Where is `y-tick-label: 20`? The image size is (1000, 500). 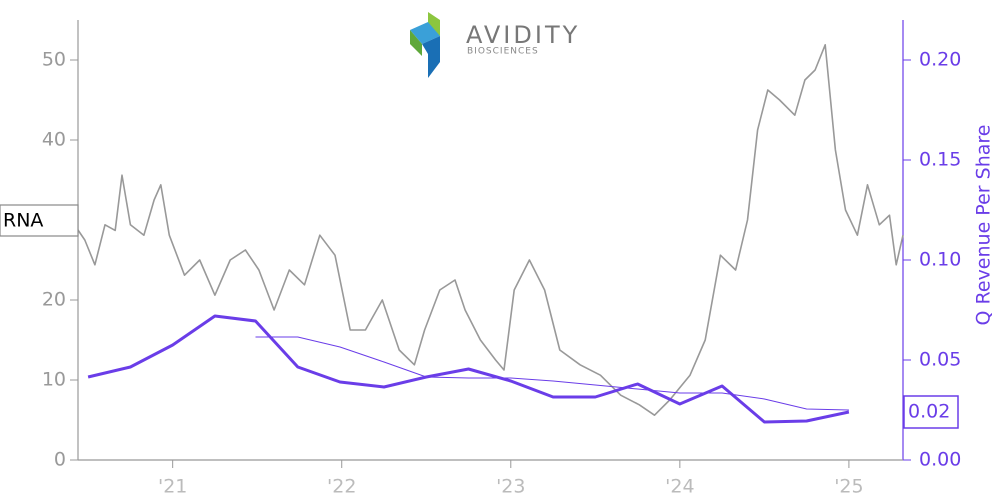
y-tick-label: 20 is located at coordinates (54, 300).